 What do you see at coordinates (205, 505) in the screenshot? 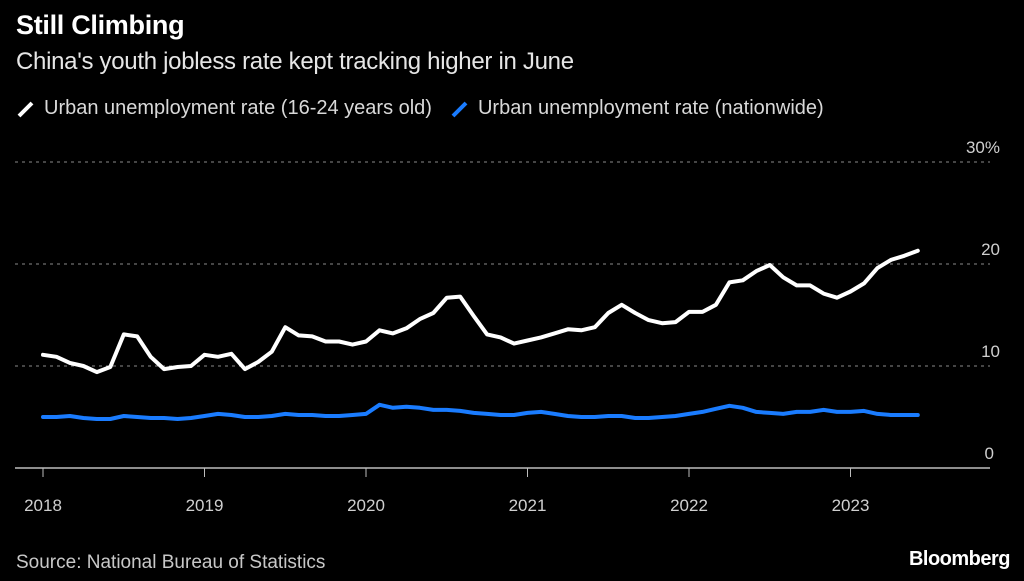
I see `x-tick-label: 2019` at bounding box center [205, 505].